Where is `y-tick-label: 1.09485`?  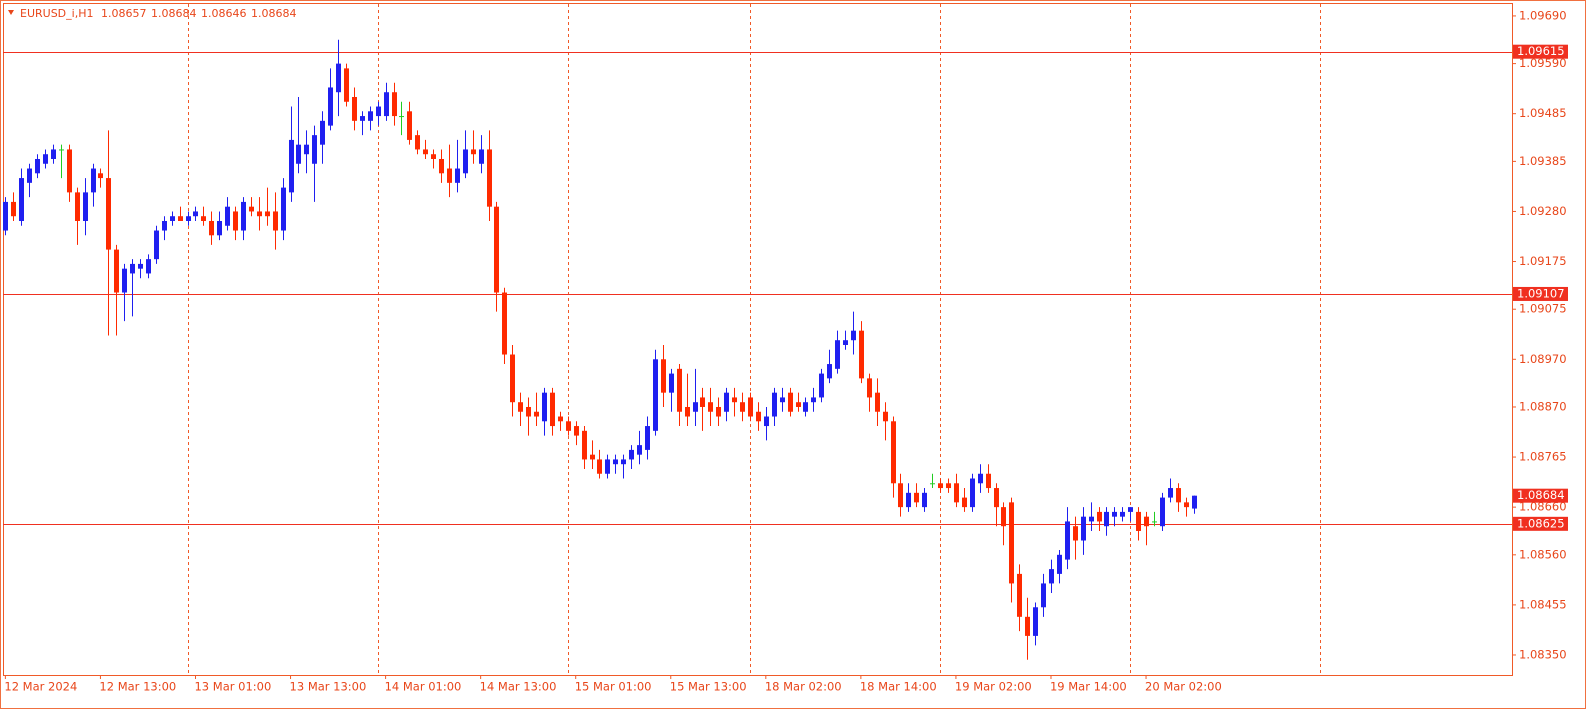 y-tick-label: 1.09485 is located at coordinates (1543, 113).